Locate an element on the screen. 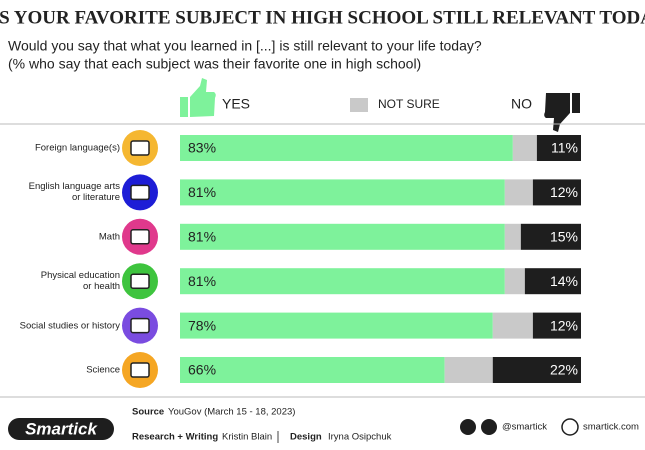 This screenshot has width=645, height=450. thumbs-down-icon is located at coordinates (562, 112).